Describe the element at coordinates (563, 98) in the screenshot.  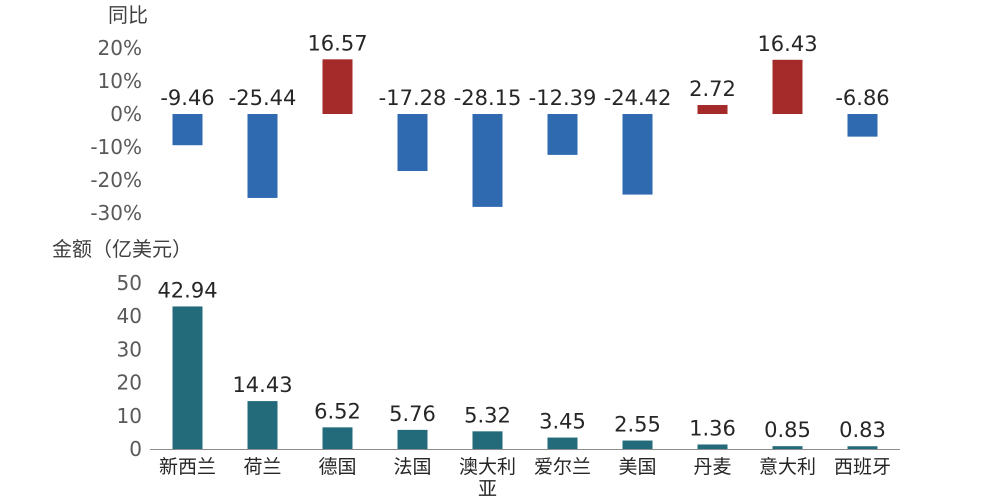
I see `yoy-data-label: -12.39` at that location.